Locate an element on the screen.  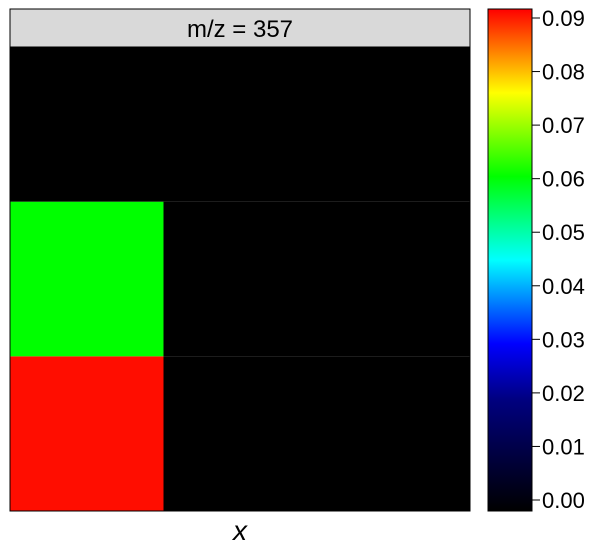
x-axis-label: x is located at coordinates (239, 530).